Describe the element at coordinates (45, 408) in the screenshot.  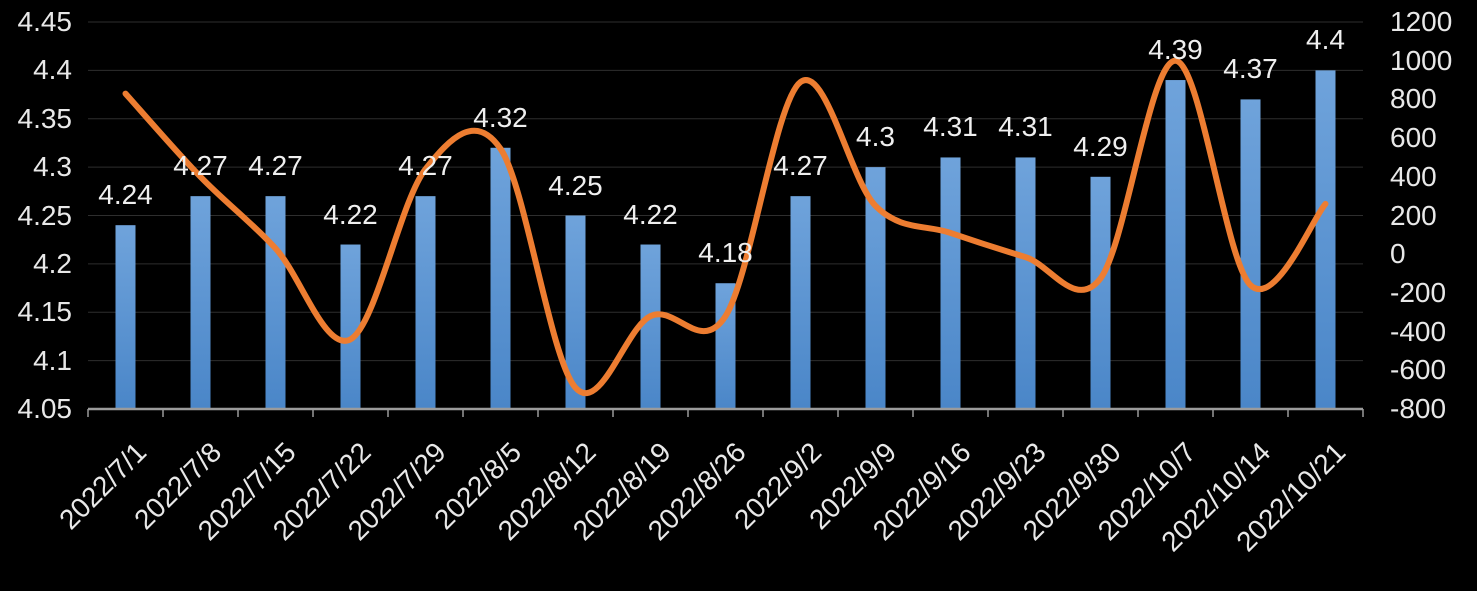
I see `y-axis-left-tick-label: 4.05` at that location.